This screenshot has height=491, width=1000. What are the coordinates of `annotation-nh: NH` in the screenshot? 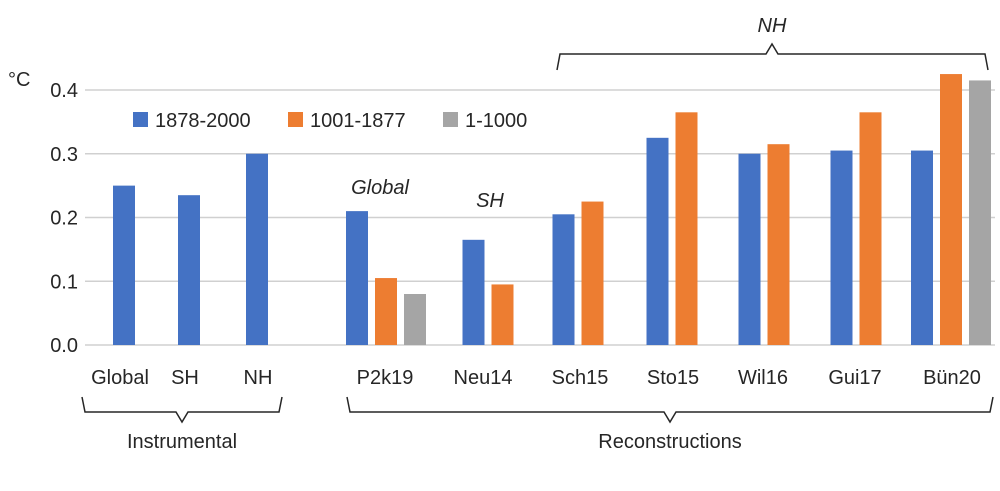 It's located at (772, 26).